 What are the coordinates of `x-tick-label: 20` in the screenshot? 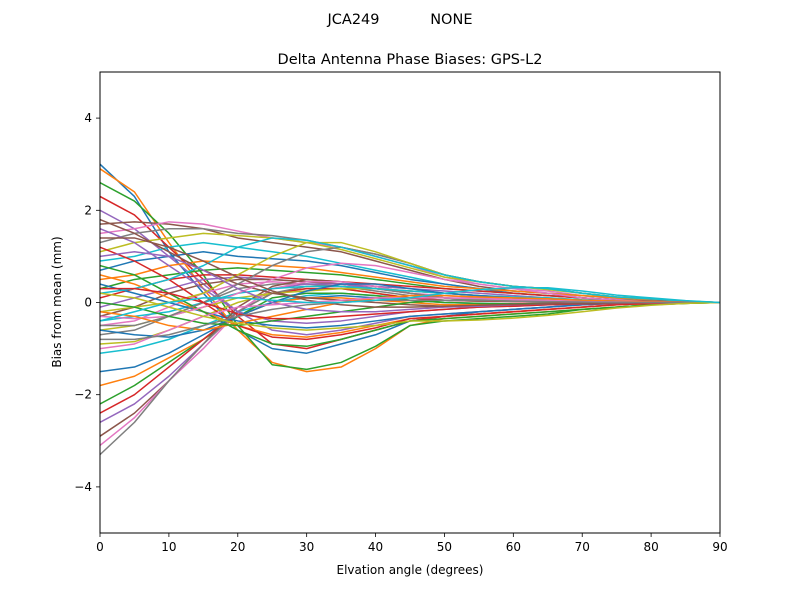 It's located at (237, 547).